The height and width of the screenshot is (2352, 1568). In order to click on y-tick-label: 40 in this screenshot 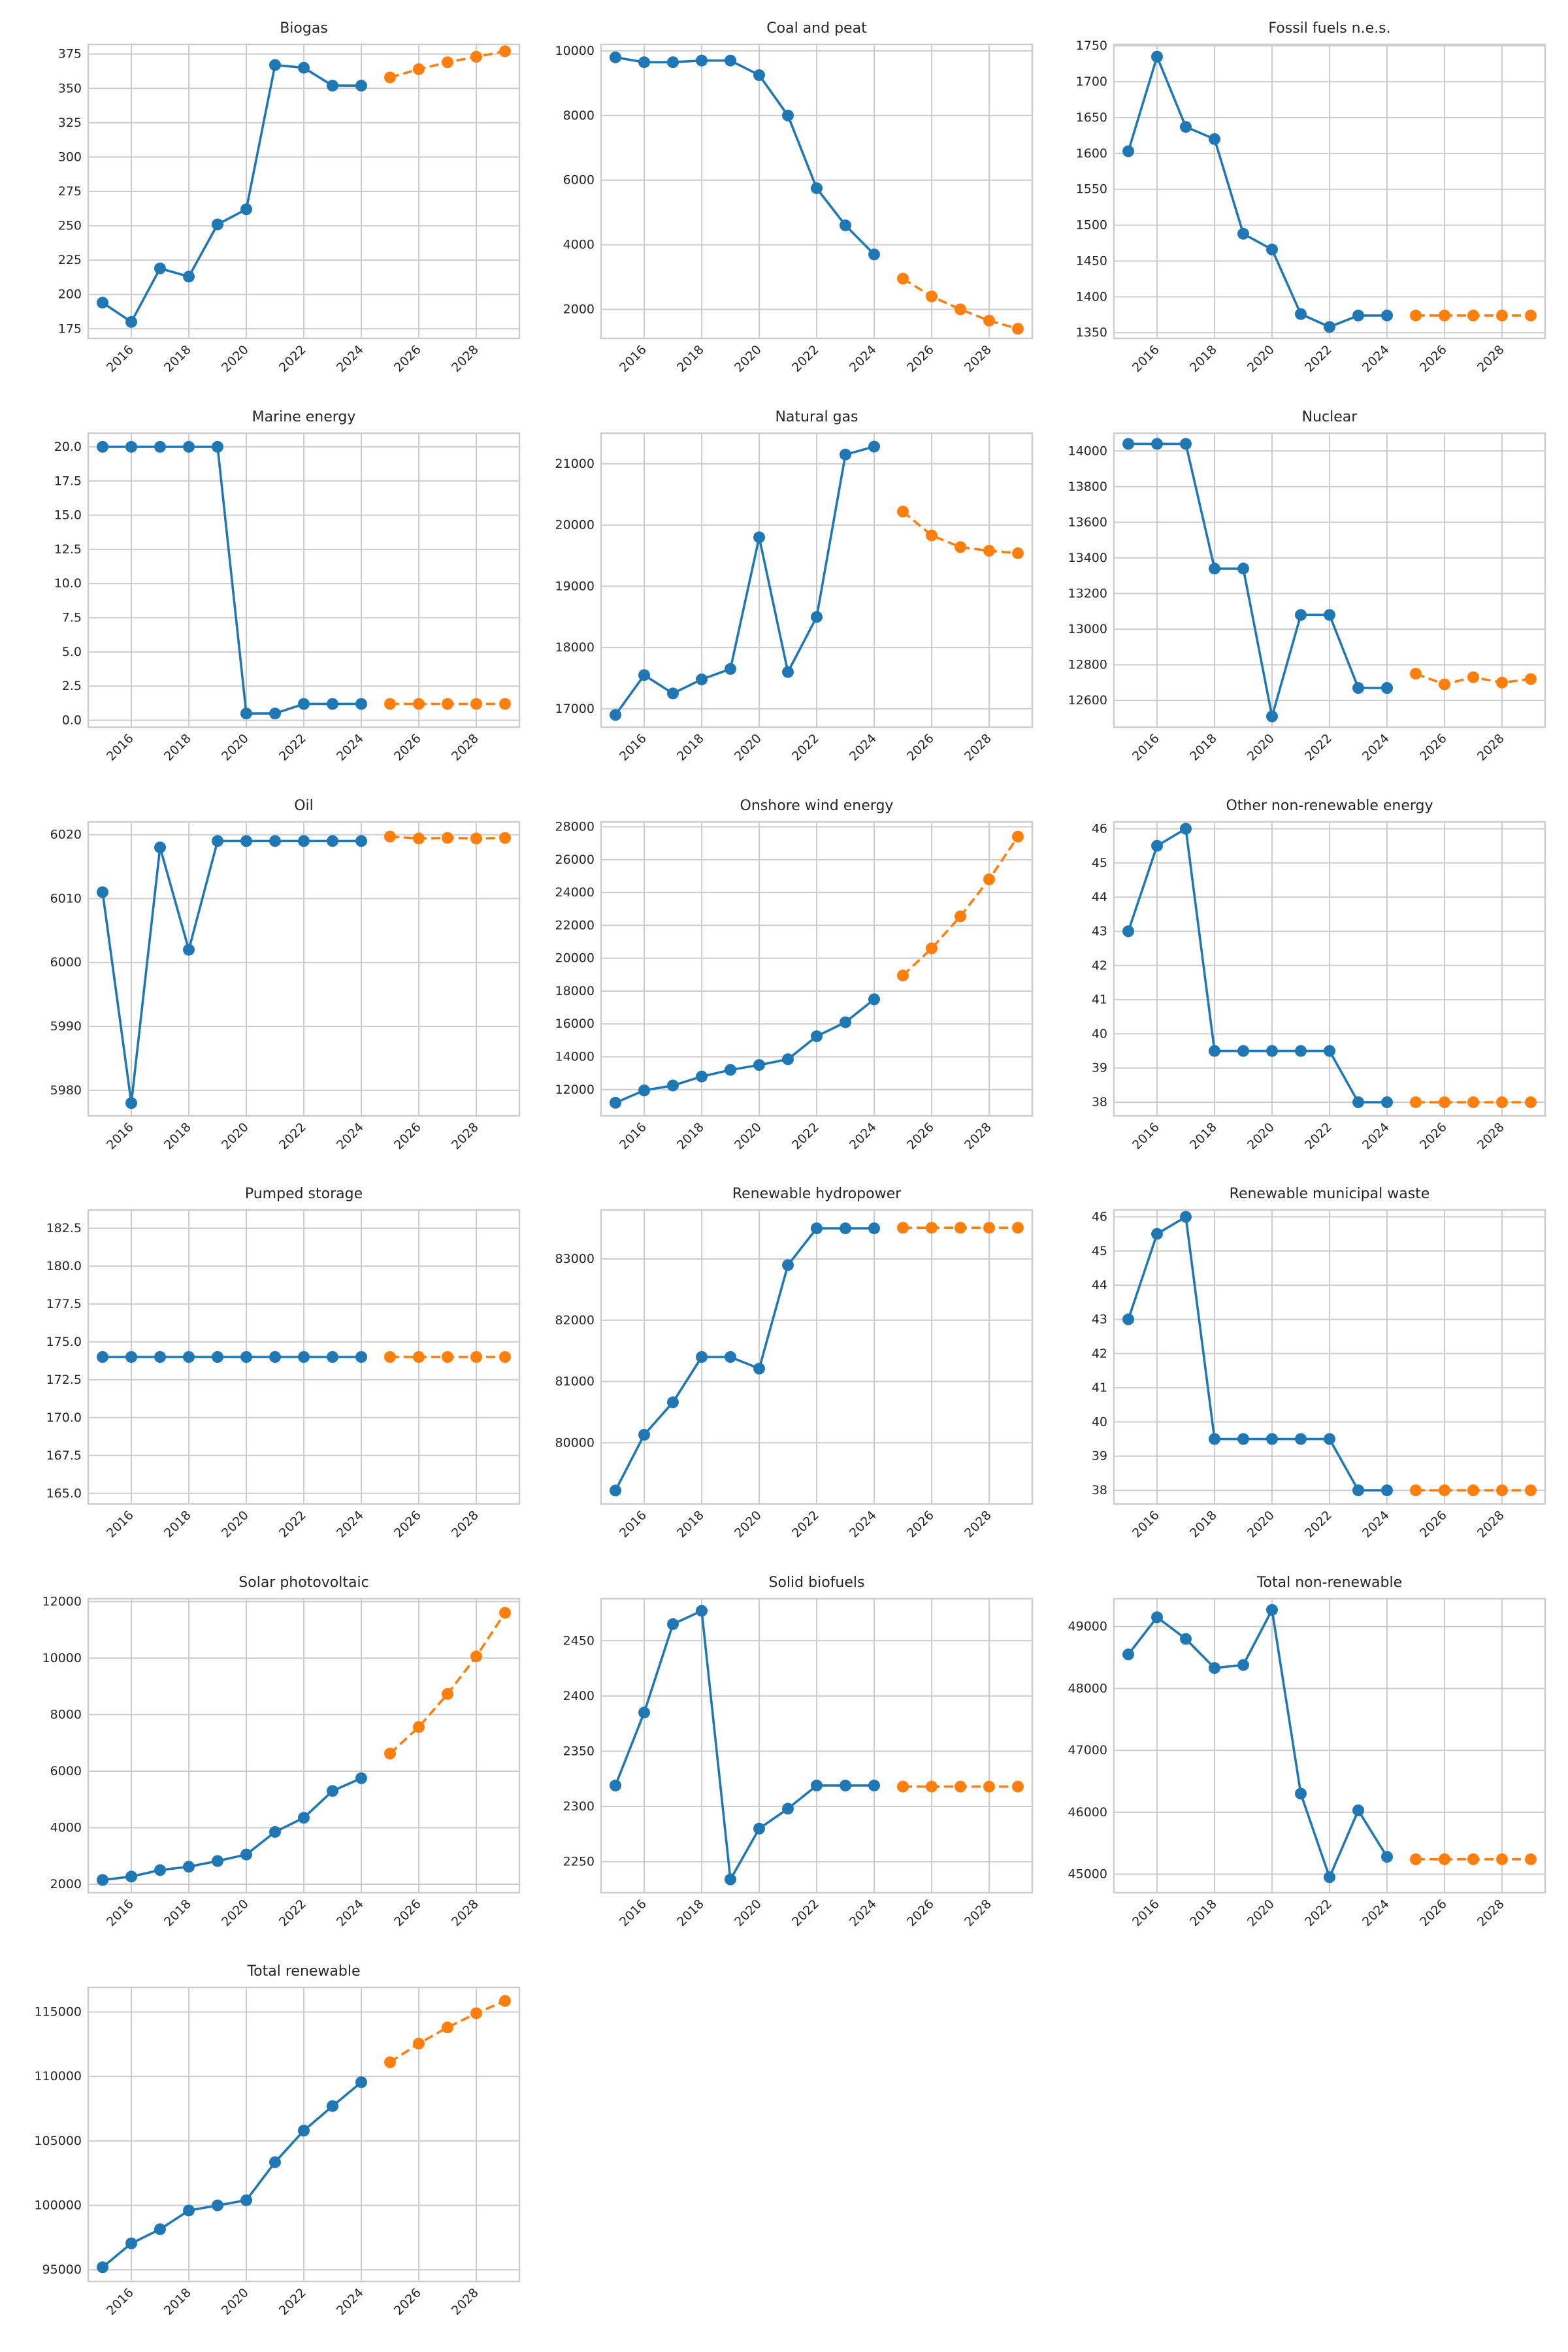, I will do `click(1099, 1421)`.